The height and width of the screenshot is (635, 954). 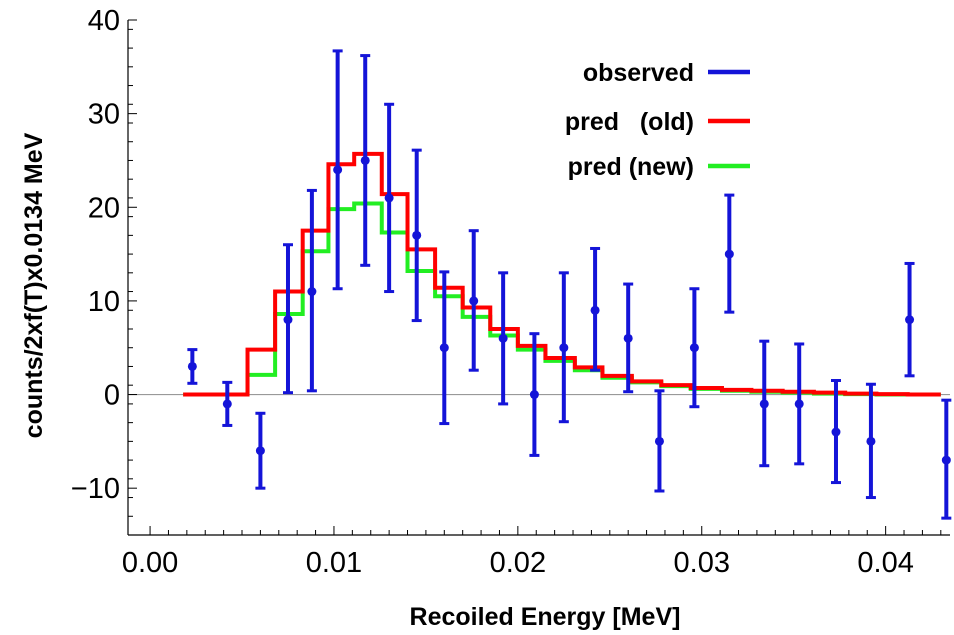 What do you see at coordinates (104, 115) in the screenshot?
I see `y-tick-label: 30` at bounding box center [104, 115].